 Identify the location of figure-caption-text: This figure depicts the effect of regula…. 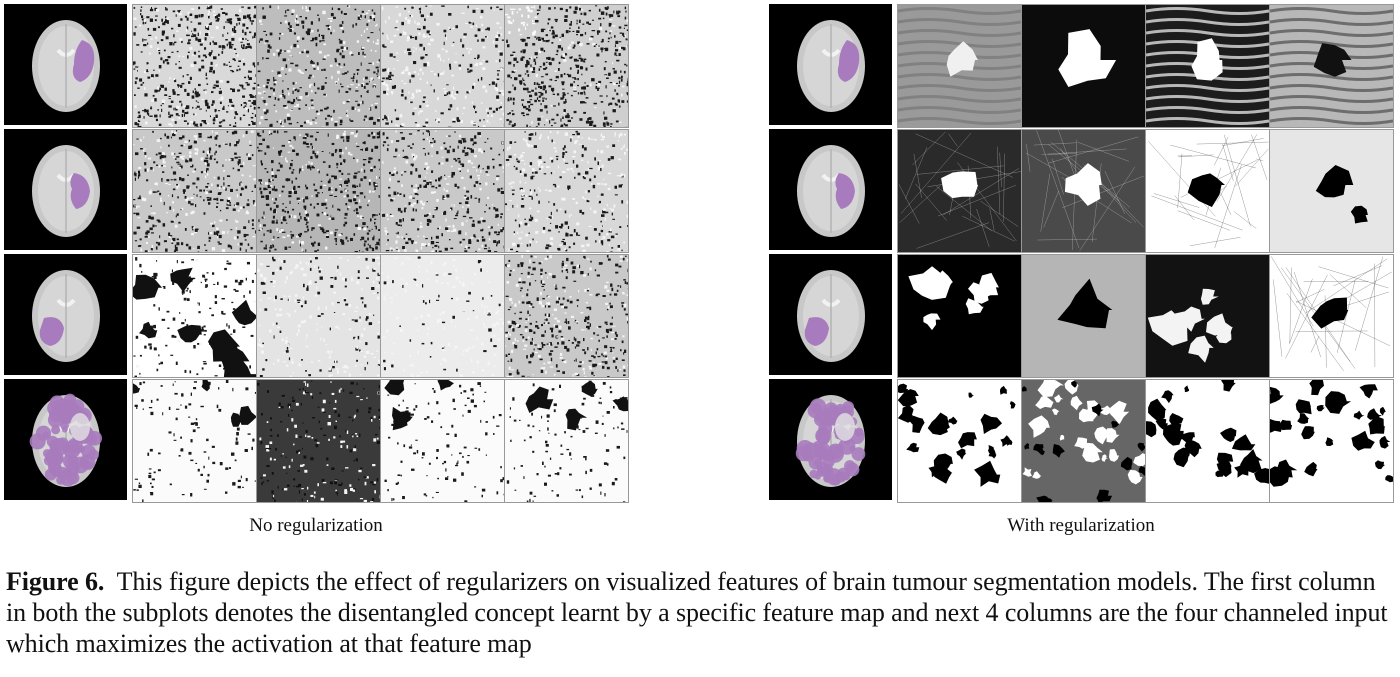
(697, 612).